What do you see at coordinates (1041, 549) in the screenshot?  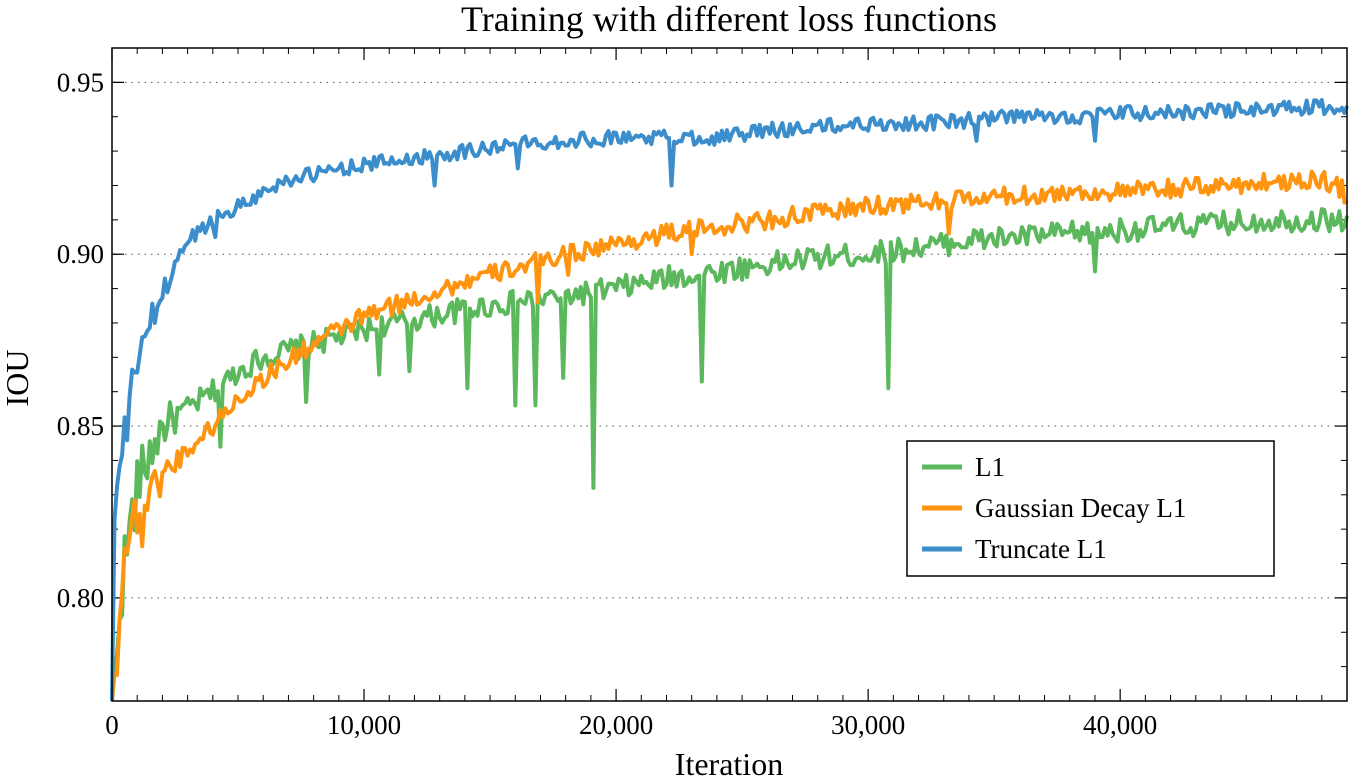 I see `legend-label-truncate-l1: Truncate L1` at bounding box center [1041, 549].